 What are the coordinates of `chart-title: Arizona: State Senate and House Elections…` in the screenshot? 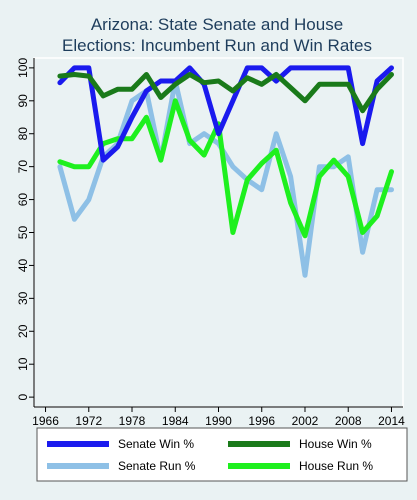 It's located at (217, 35).